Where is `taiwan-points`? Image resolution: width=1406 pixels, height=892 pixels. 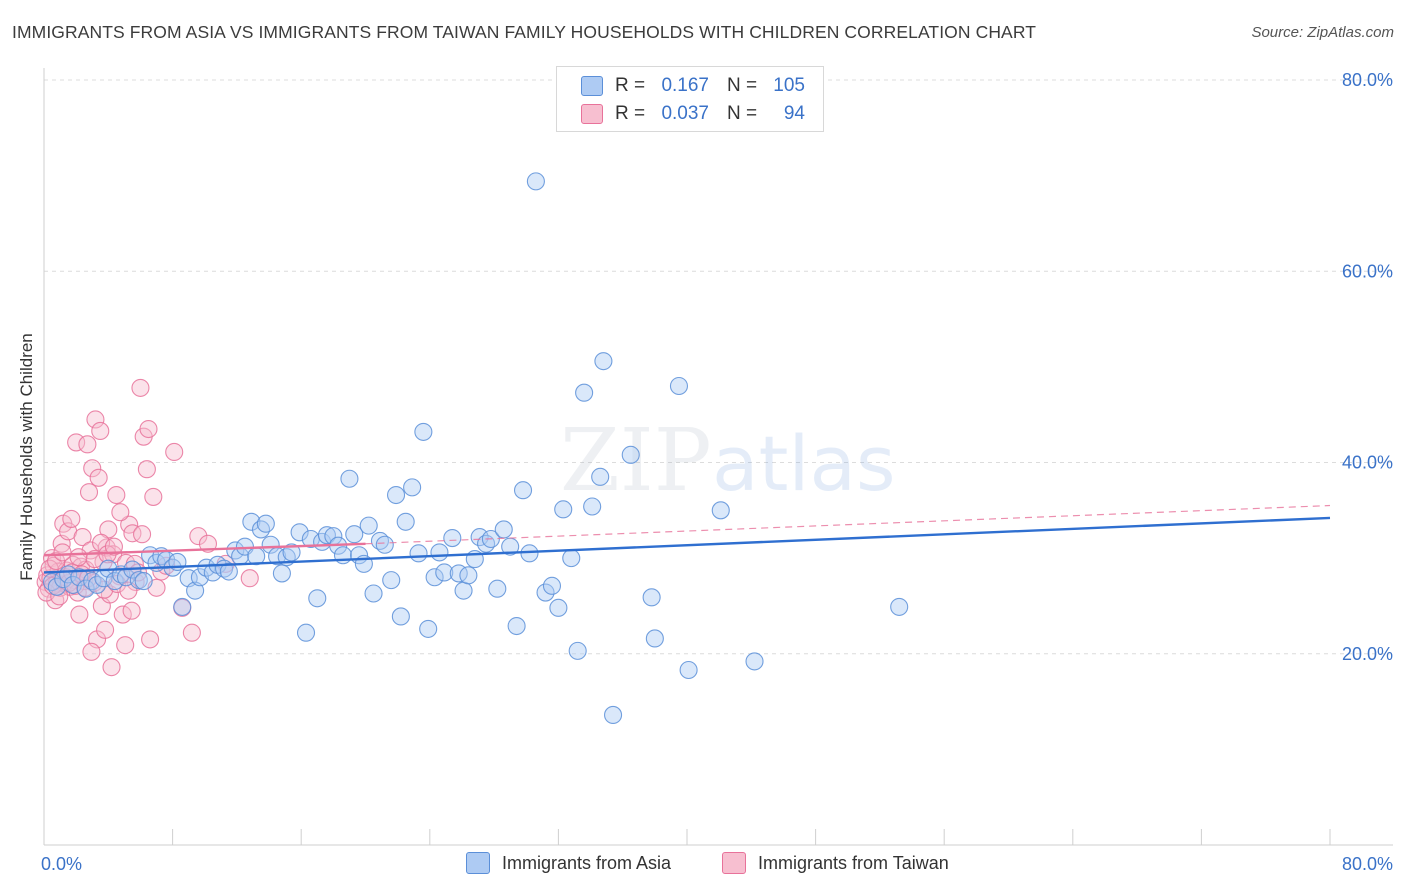
taiwan-points is located at coordinates (147, 527).